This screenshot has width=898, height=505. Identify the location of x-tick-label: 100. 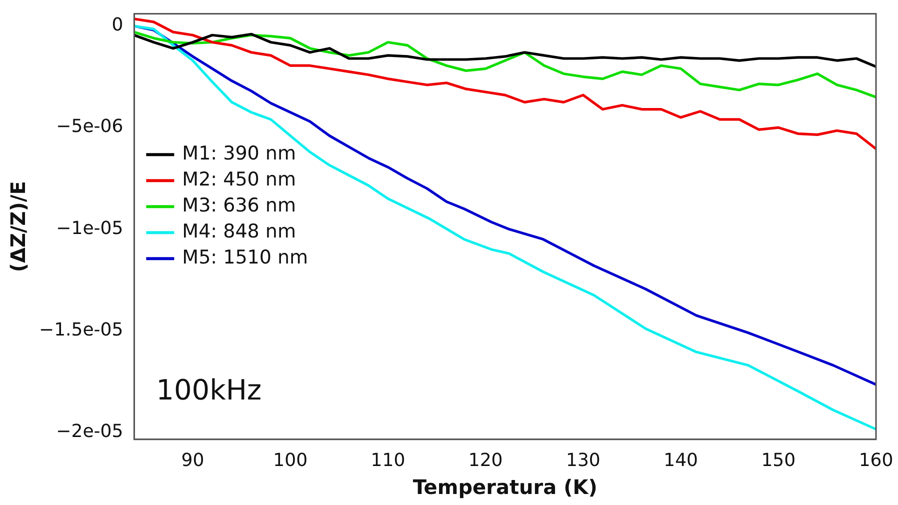
(290, 460).